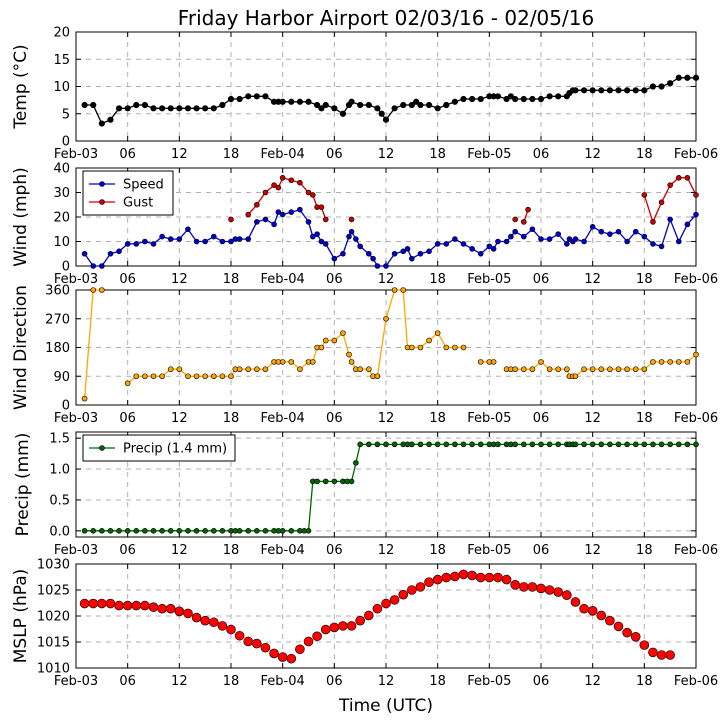 The height and width of the screenshot is (725, 725). What do you see at coordinates (283, 681) in the screenshot?
I see `mslp-xtick-label: Feb-04` at bounding box center [283, 681].